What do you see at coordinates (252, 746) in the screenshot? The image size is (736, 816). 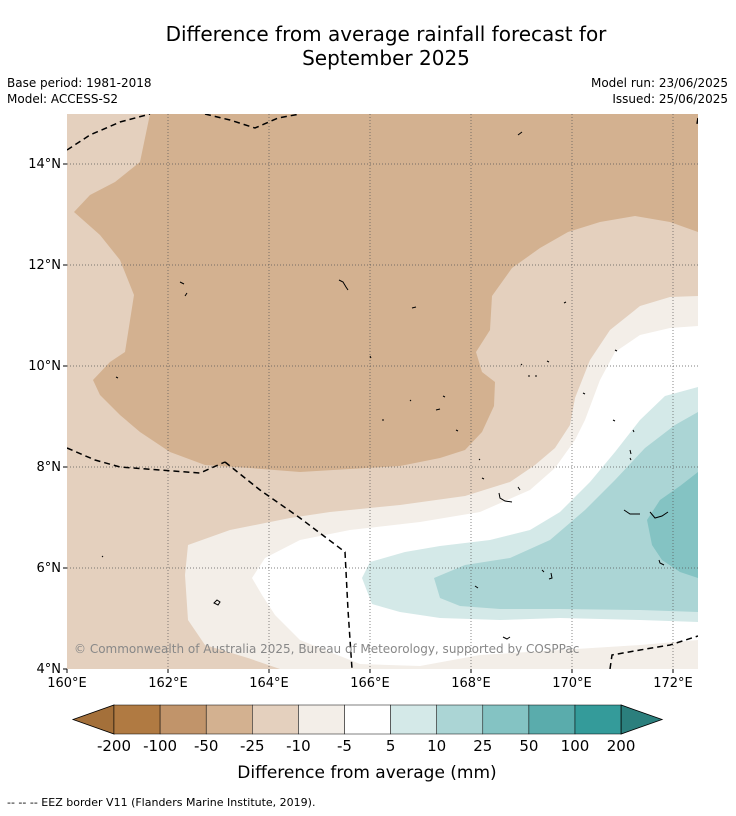 I see `colorbar-tick-label: -25` at bounding box center [252, 746].